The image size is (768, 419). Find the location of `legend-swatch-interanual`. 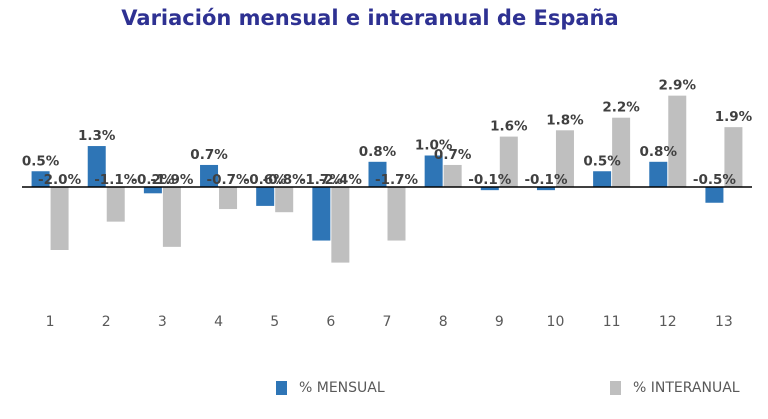

legend-swatch-interanual is located at coordinates (615, 388).